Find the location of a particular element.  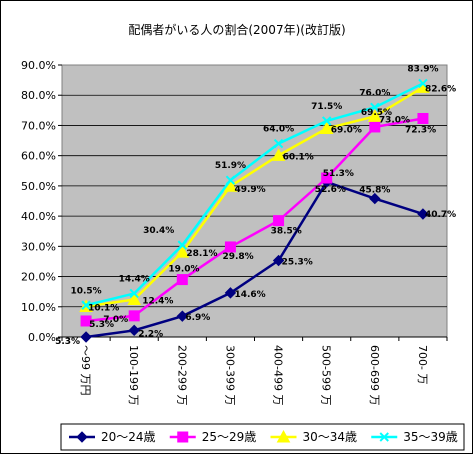

y-tick-label: 0.0% is located at coordinates (42, 337).